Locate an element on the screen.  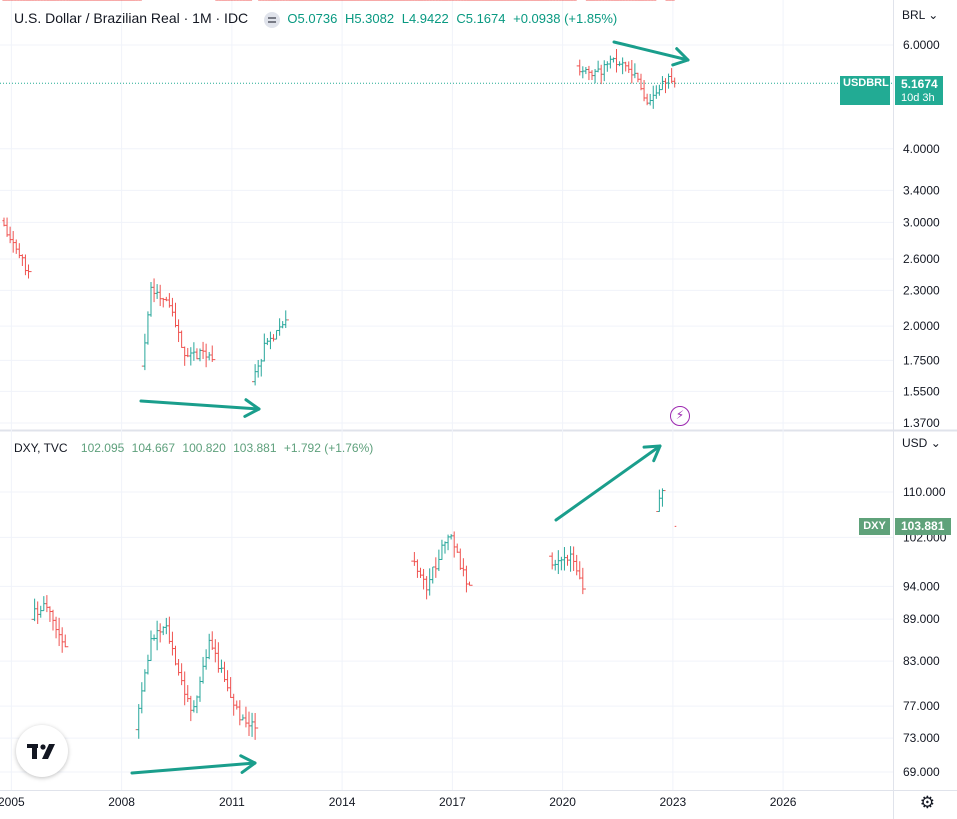
collapse-legend-button is located at coordinates (271, 19).